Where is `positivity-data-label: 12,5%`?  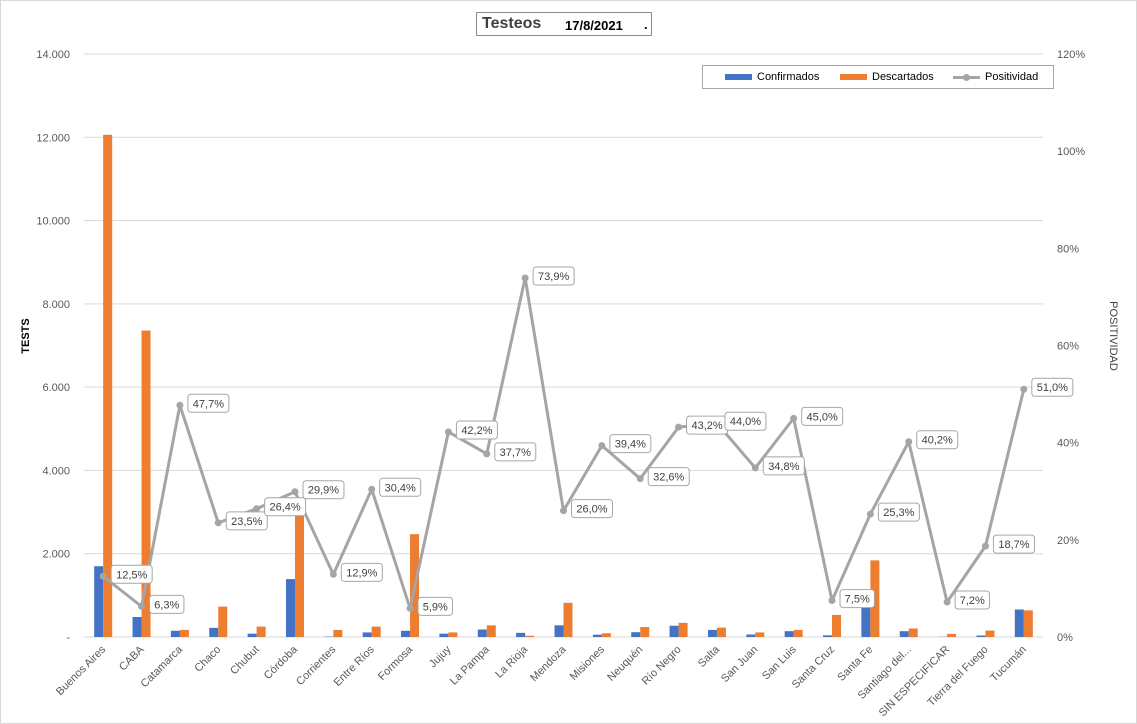 positivity-data-label: 12,5% is located at coordinates (131, 574).